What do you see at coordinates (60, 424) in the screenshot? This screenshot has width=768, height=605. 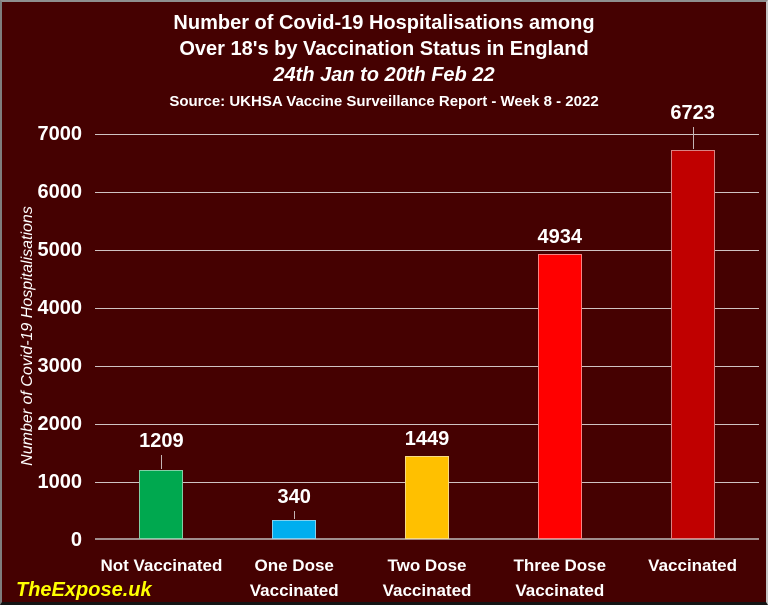 I see `y-tick-label-2000: 2000` at bounding box center [60, 424].